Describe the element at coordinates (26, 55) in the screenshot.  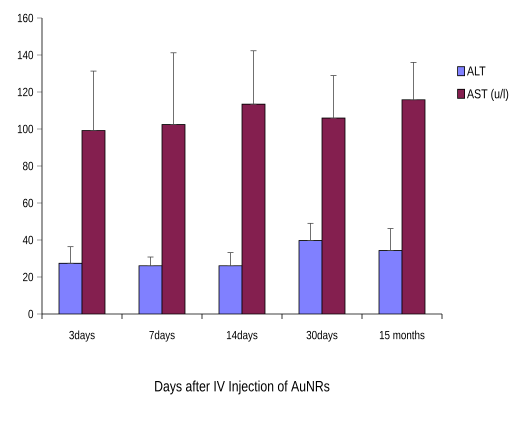
I see `y-tick-label: 140` at that location.